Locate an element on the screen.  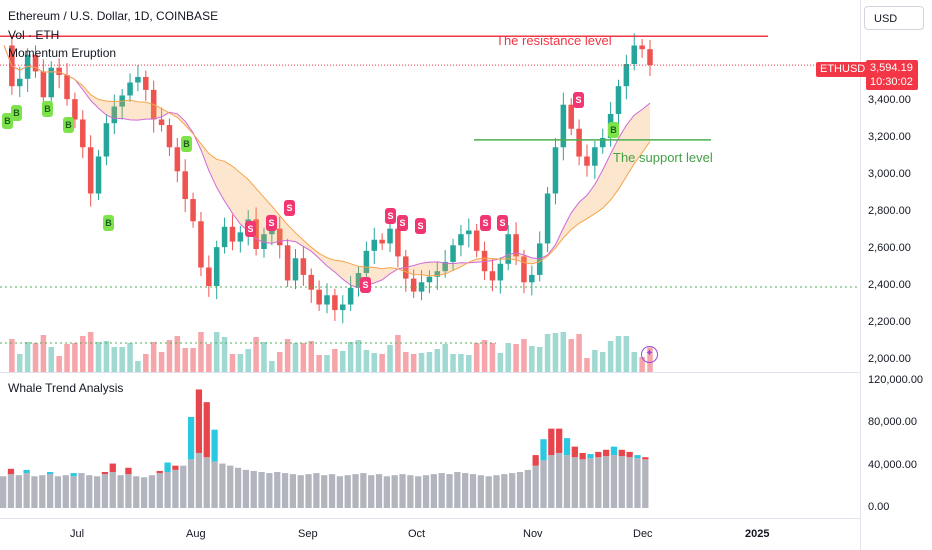
price-tick-label: 2,000.00 is located at coordinates (889, 359).